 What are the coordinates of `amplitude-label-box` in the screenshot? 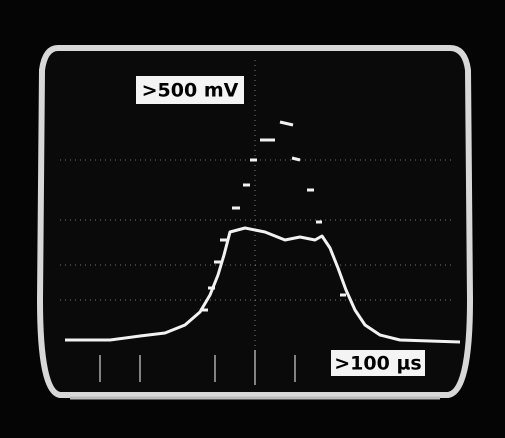 It's located at (190, 90).